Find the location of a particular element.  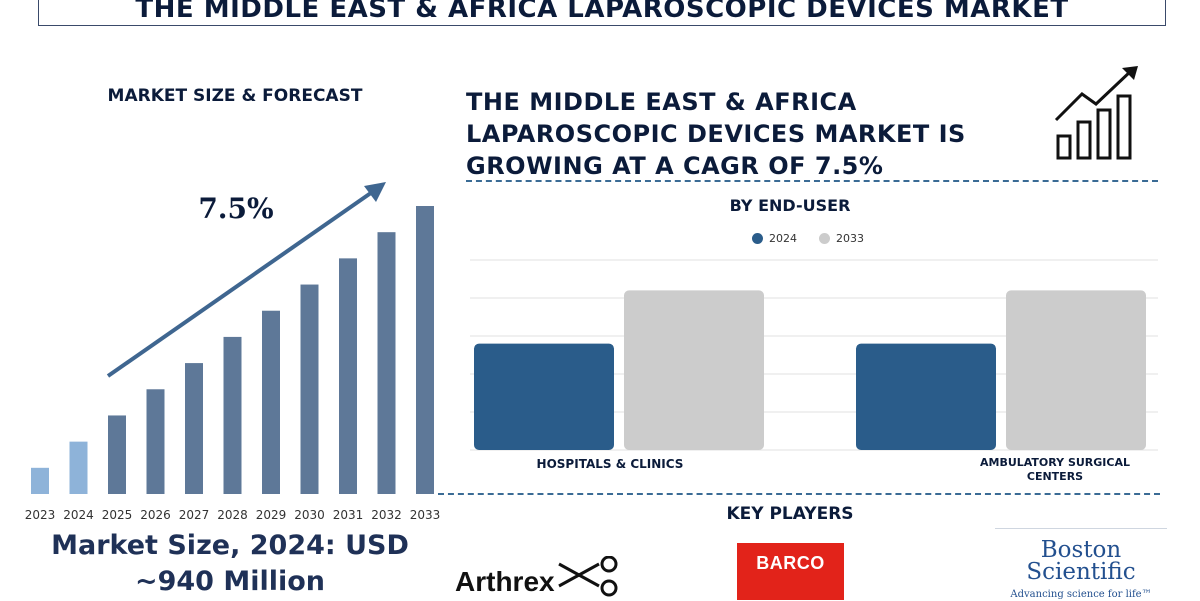

forecast-bar-2028 is located at coordinates (232, 415).